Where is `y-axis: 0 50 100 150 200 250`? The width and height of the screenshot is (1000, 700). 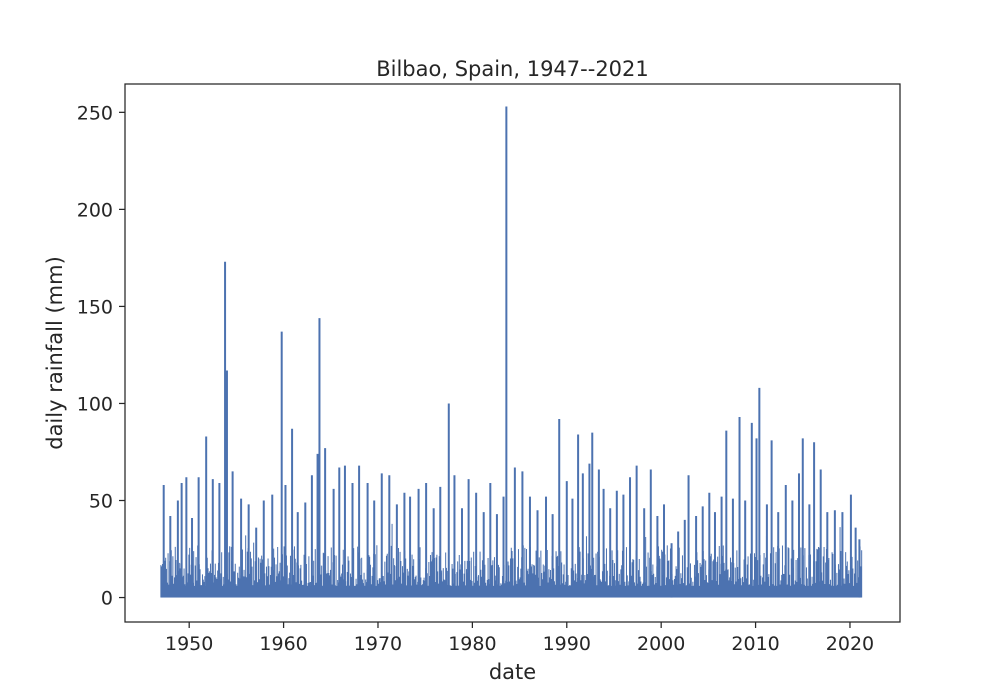 y-axis: 0 50 100 150 200 250 is located at coordinates (101, 356).